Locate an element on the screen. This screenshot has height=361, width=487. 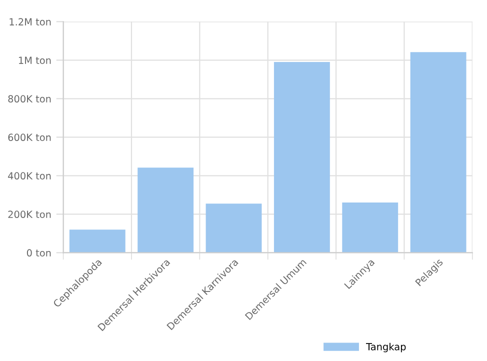
y-tick-label: 400K ton is located at coordinates (29, 176).